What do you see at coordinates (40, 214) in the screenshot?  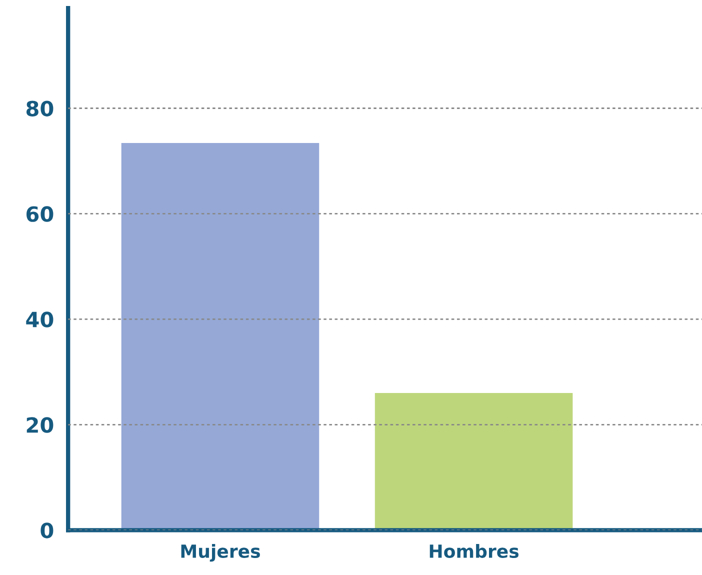 I see `y-tick-label: 60` at bounding box center [40, 214].